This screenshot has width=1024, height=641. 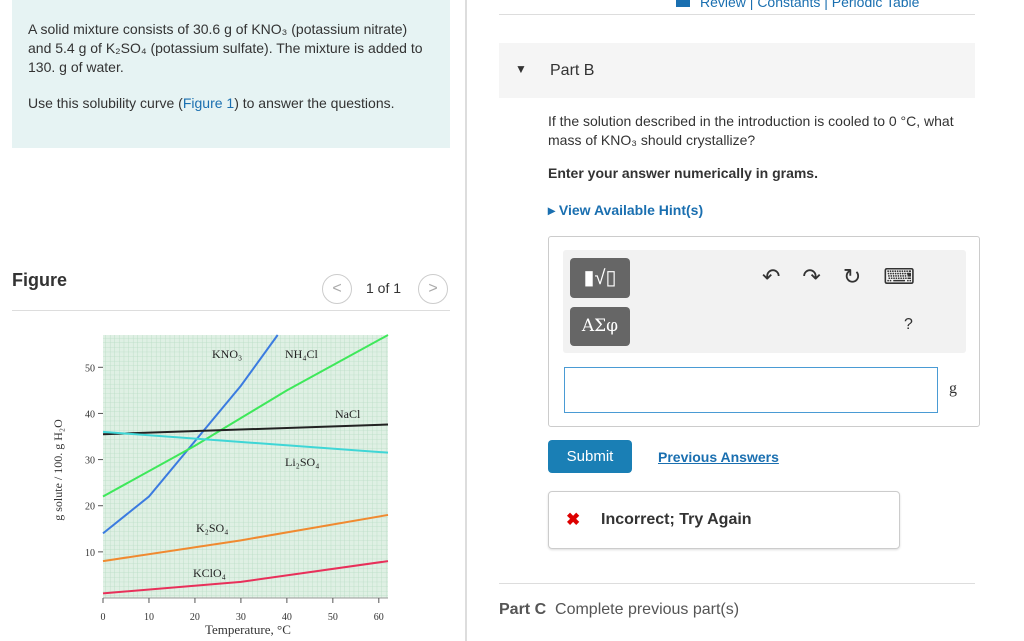 I want to click on part-c-status: Complete previous part(s), so click(x=647, y=609).